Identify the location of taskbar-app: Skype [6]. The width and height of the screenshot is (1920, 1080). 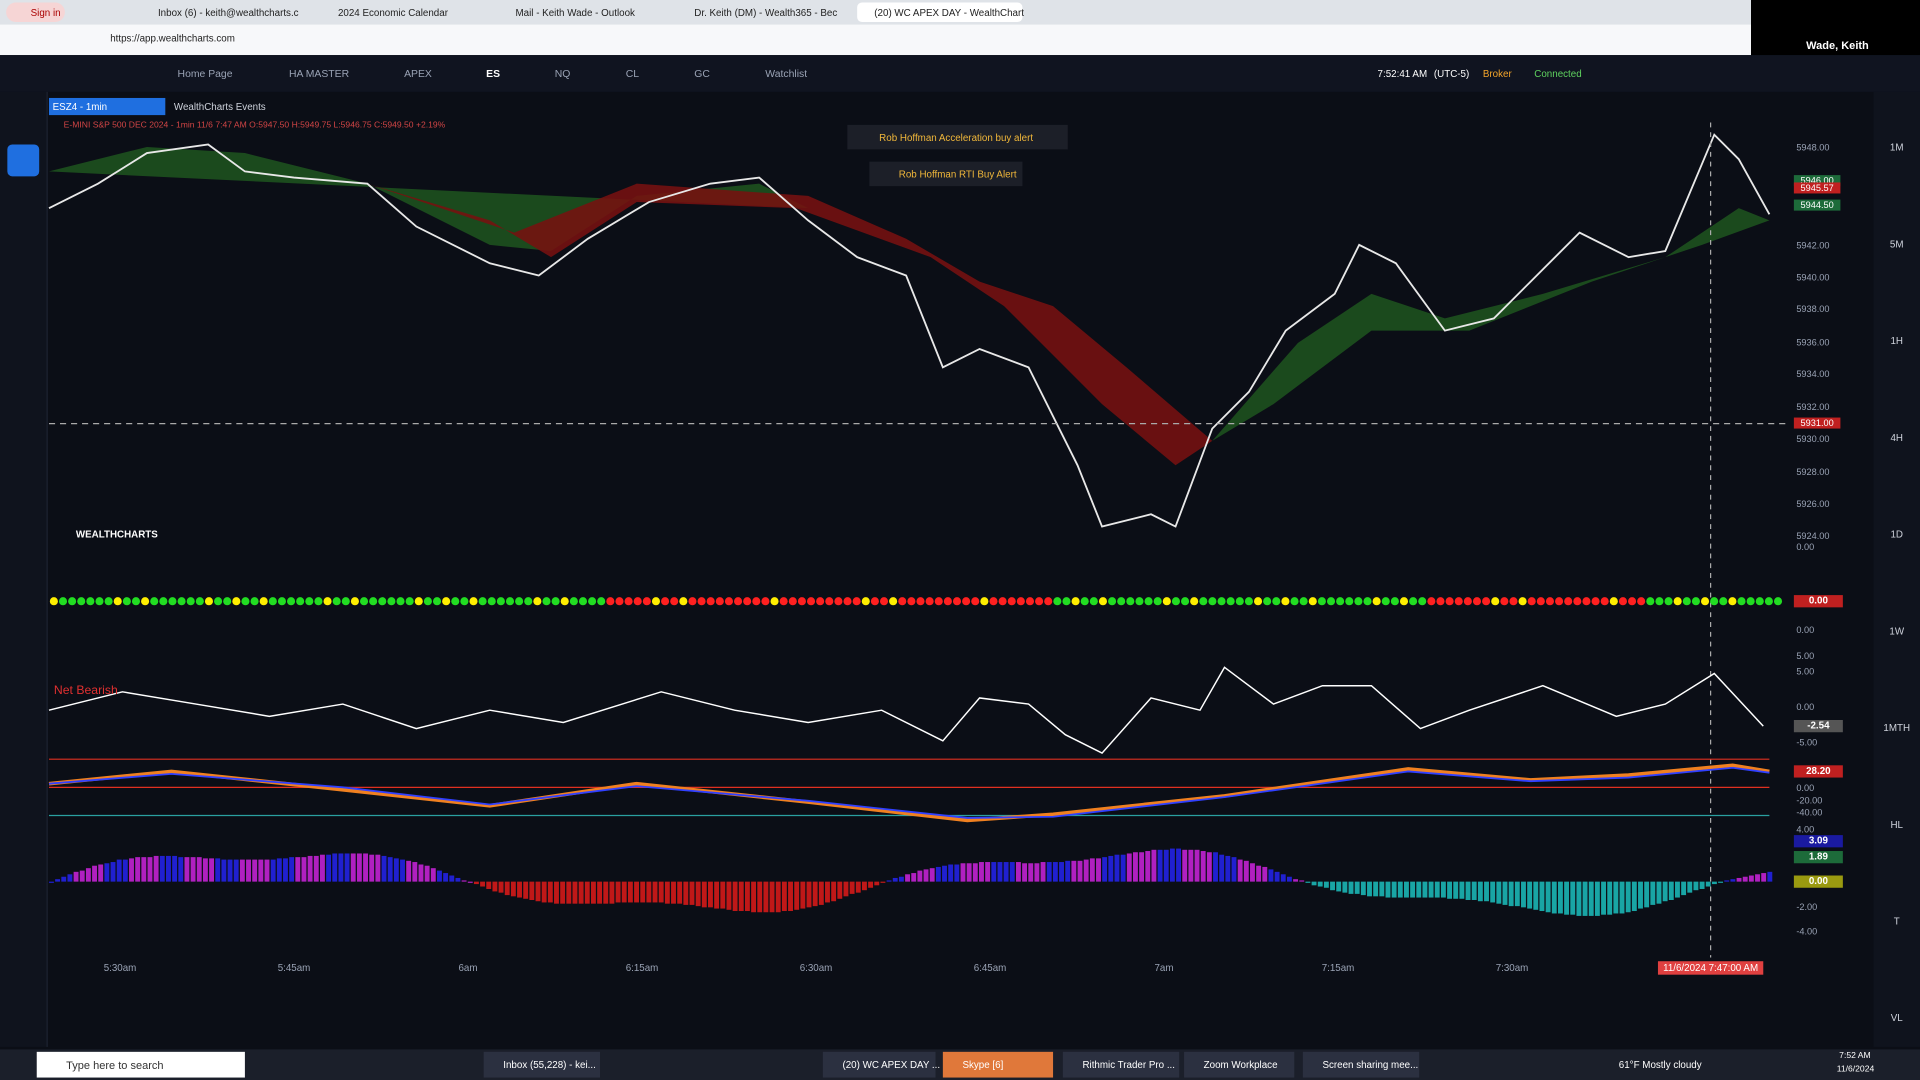
(998, 1064).